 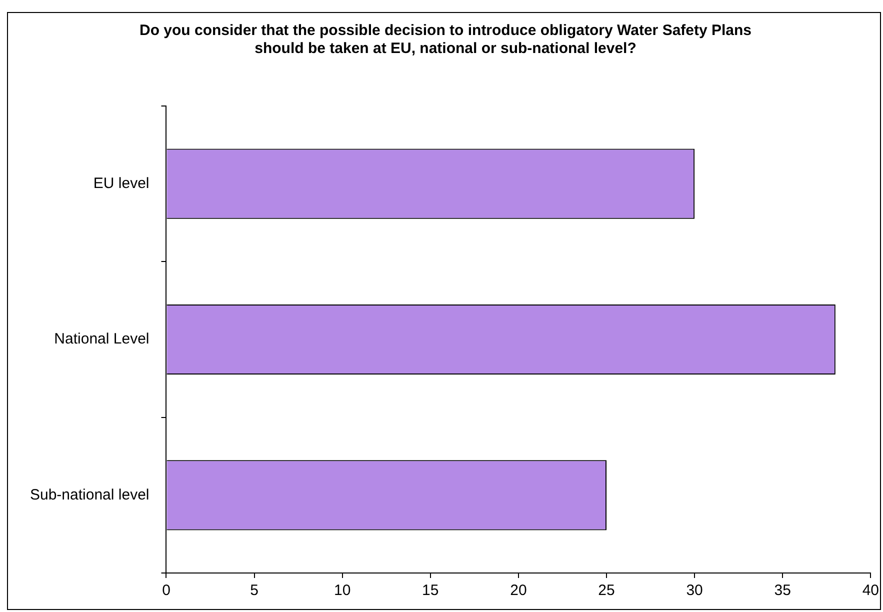 I want to click on y-tick-label: Sub-national level, so click(x=90, y=495).